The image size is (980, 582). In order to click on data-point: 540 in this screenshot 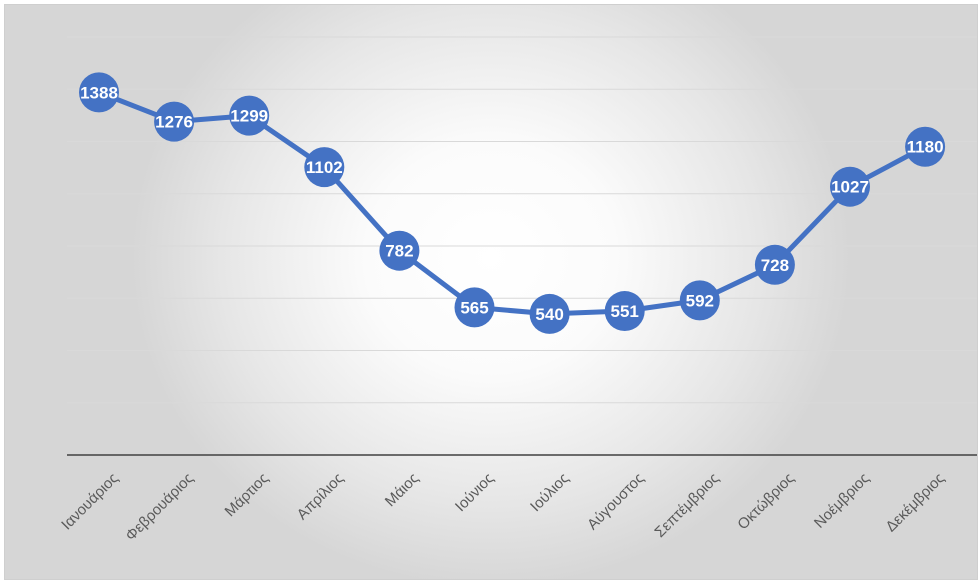, I will do `click(549, 313)`.